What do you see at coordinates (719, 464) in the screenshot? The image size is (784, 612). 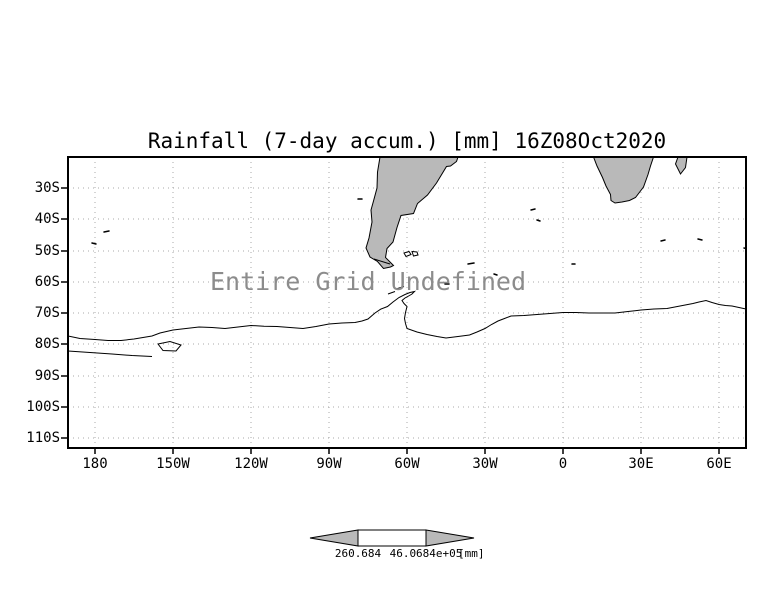 I see `x-tick-label: 60E` at bounding box center [719, 464].